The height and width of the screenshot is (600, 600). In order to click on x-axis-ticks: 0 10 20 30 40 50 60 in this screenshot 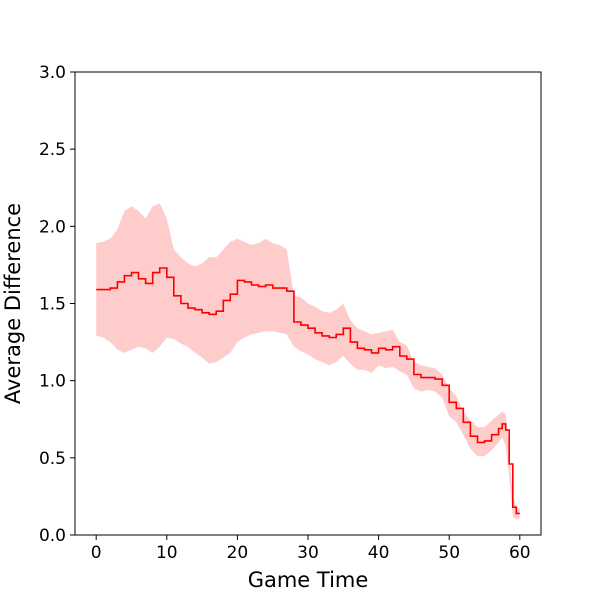, I will do `click(311, 549)`.